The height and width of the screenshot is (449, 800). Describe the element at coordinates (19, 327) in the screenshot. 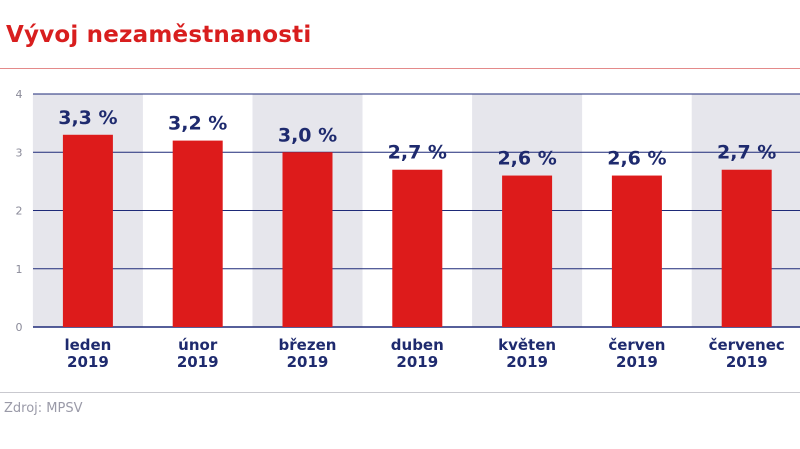

I see `y-tick-label: 0` at that location.